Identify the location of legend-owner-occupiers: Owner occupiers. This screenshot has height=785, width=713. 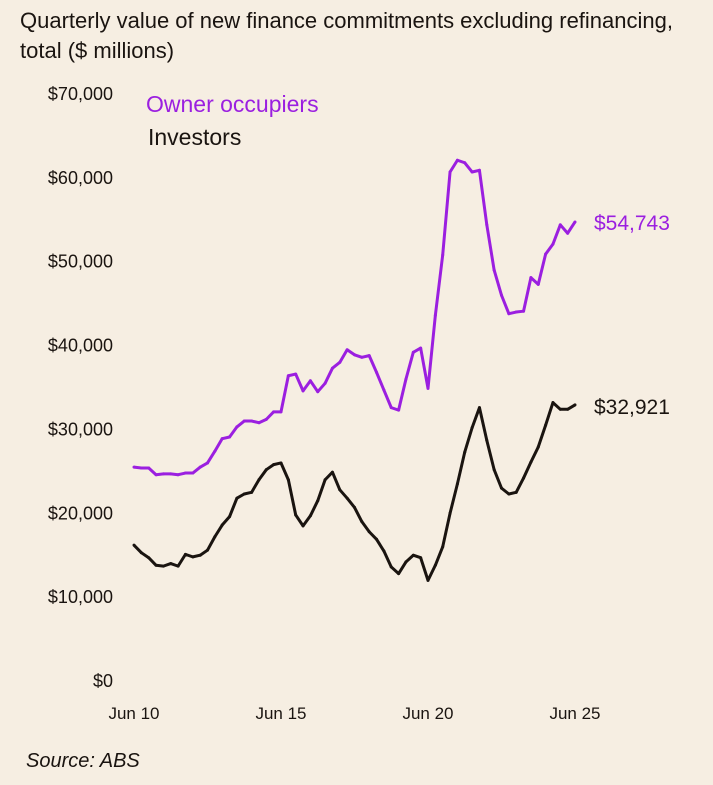
(232, 104).